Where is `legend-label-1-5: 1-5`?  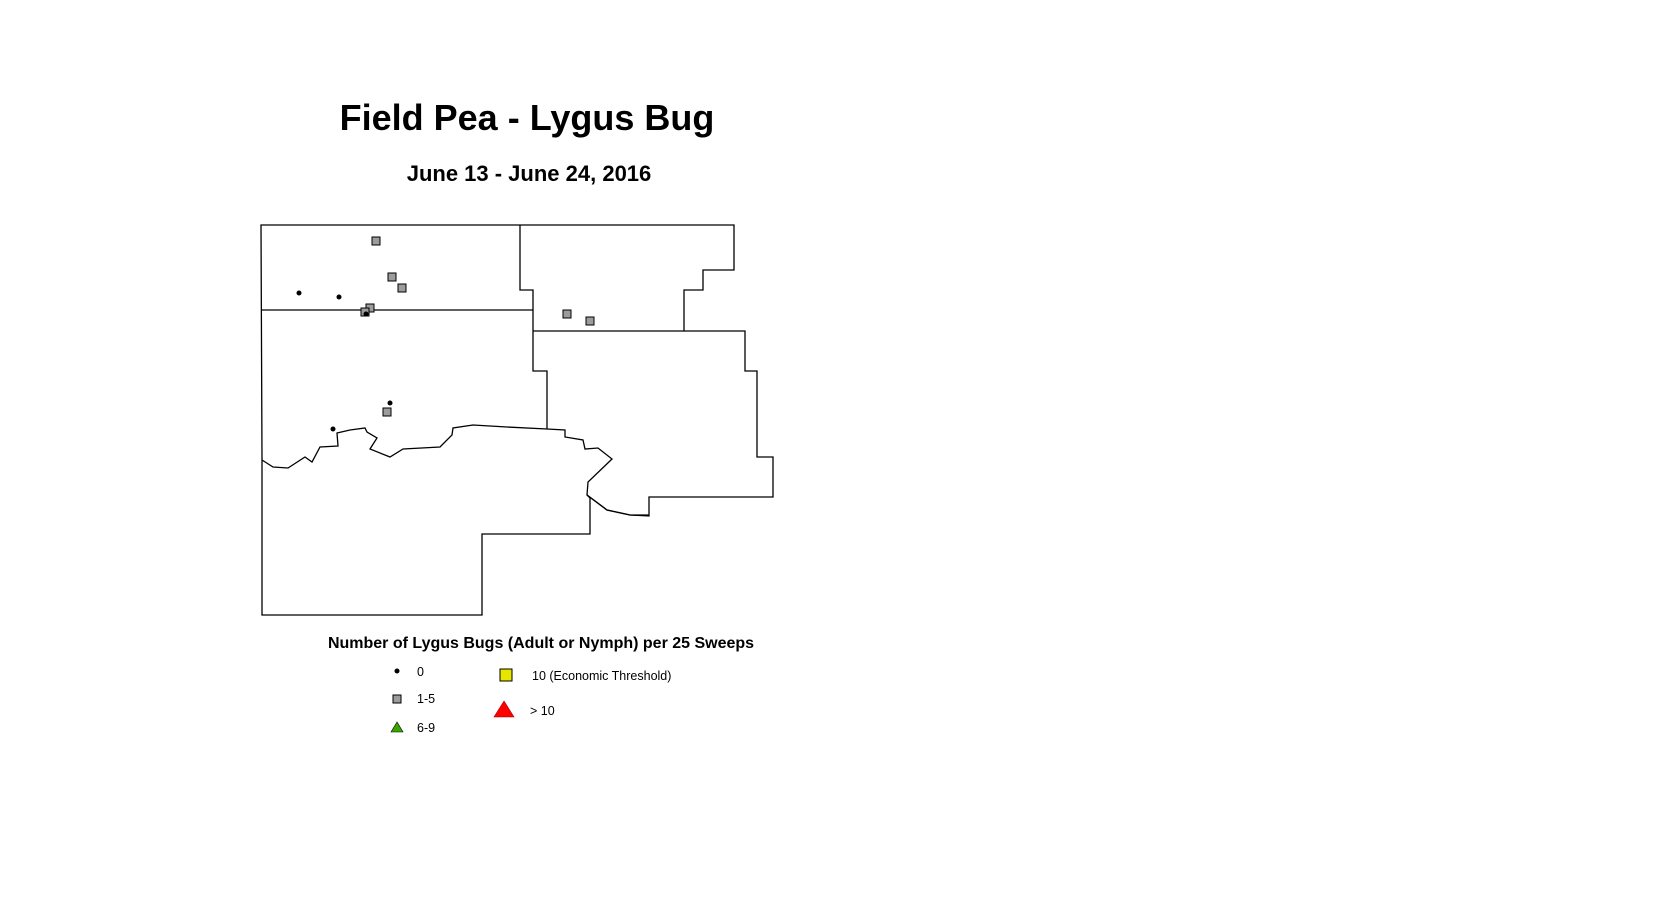
legend-label-1-5: 1-5 is located at coordinates (426, 699).